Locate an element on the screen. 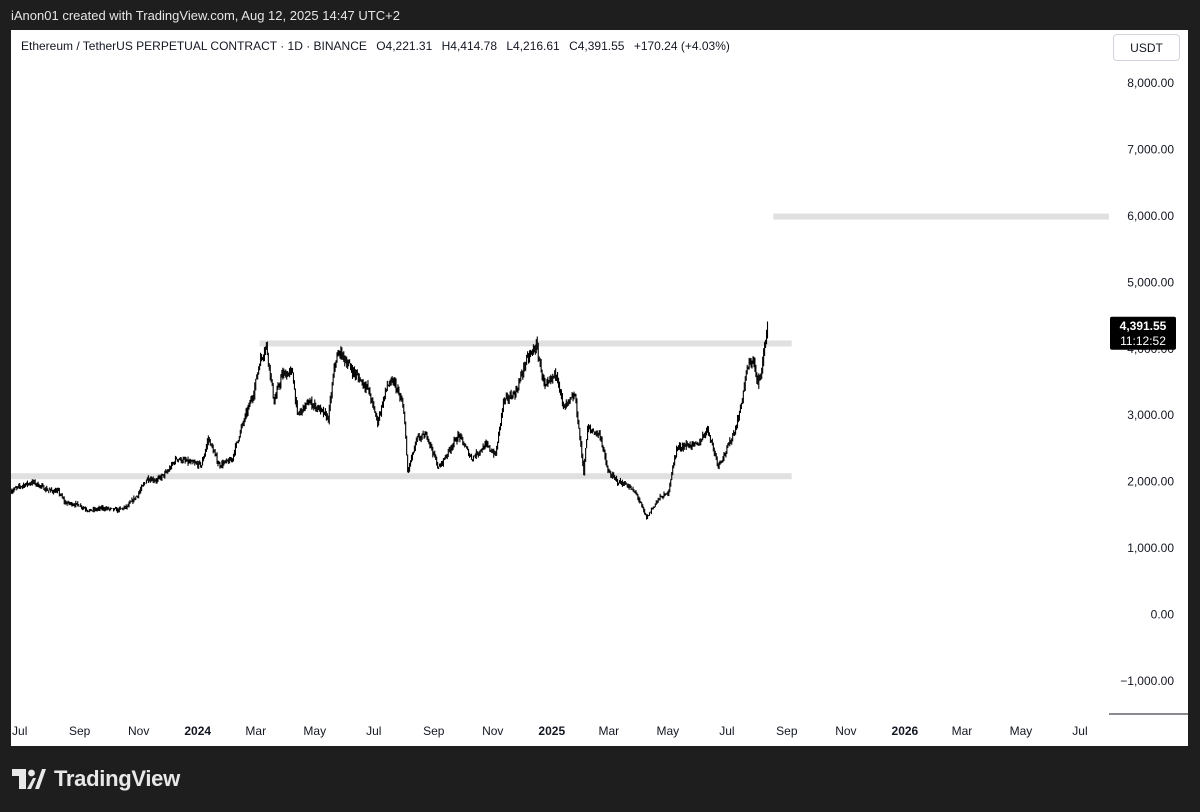 The width and height of the screenshot is (1200, 812). time-tick-label: 2024 is located at coordinates (197, 731).